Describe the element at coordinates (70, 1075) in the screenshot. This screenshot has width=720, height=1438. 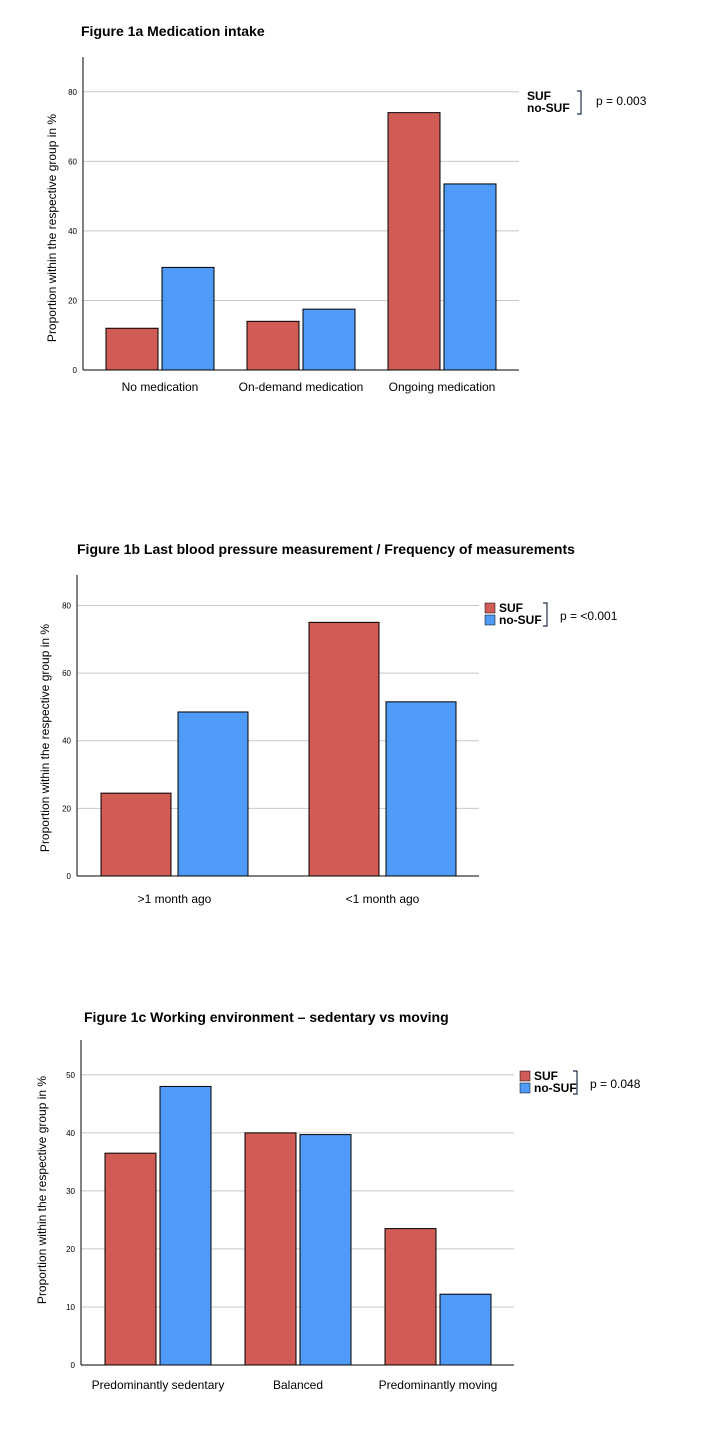
I see `y-tick-label: 50` at that location.